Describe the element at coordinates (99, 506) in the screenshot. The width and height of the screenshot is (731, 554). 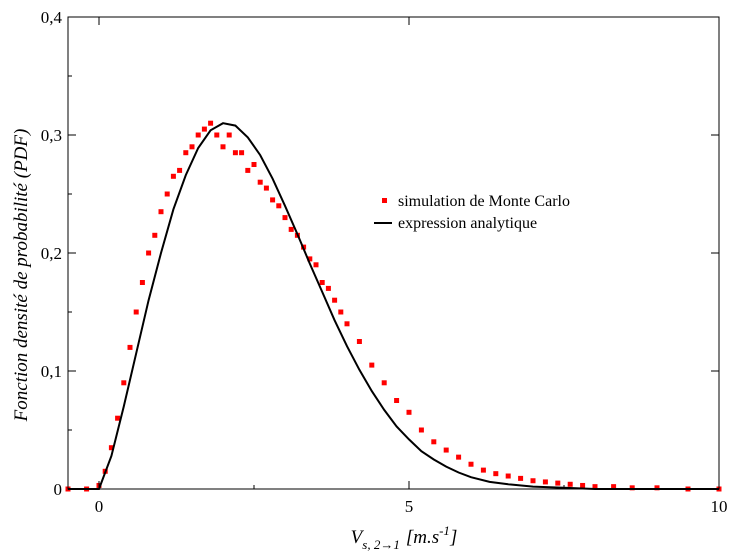
I see `x-tick-label: 0` at that location.